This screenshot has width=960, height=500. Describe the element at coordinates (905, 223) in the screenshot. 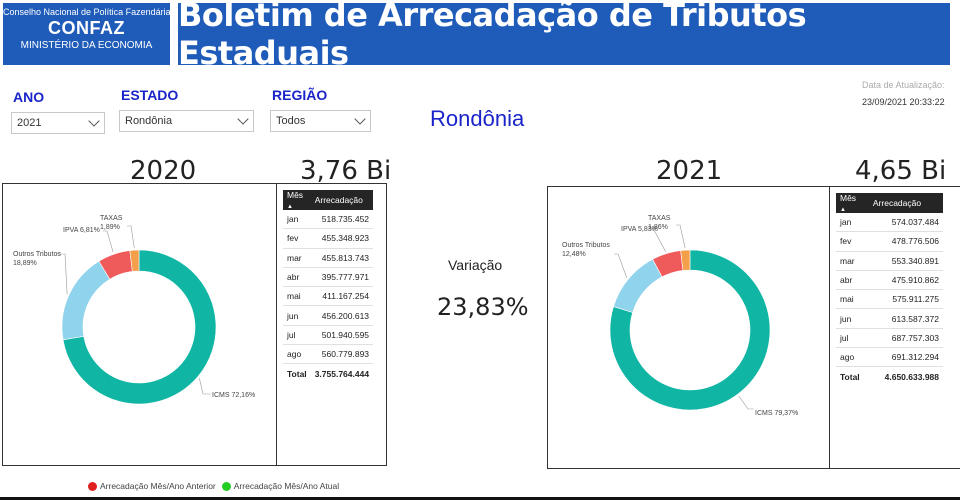

I see `value-cell: 574.037.484` at that location.